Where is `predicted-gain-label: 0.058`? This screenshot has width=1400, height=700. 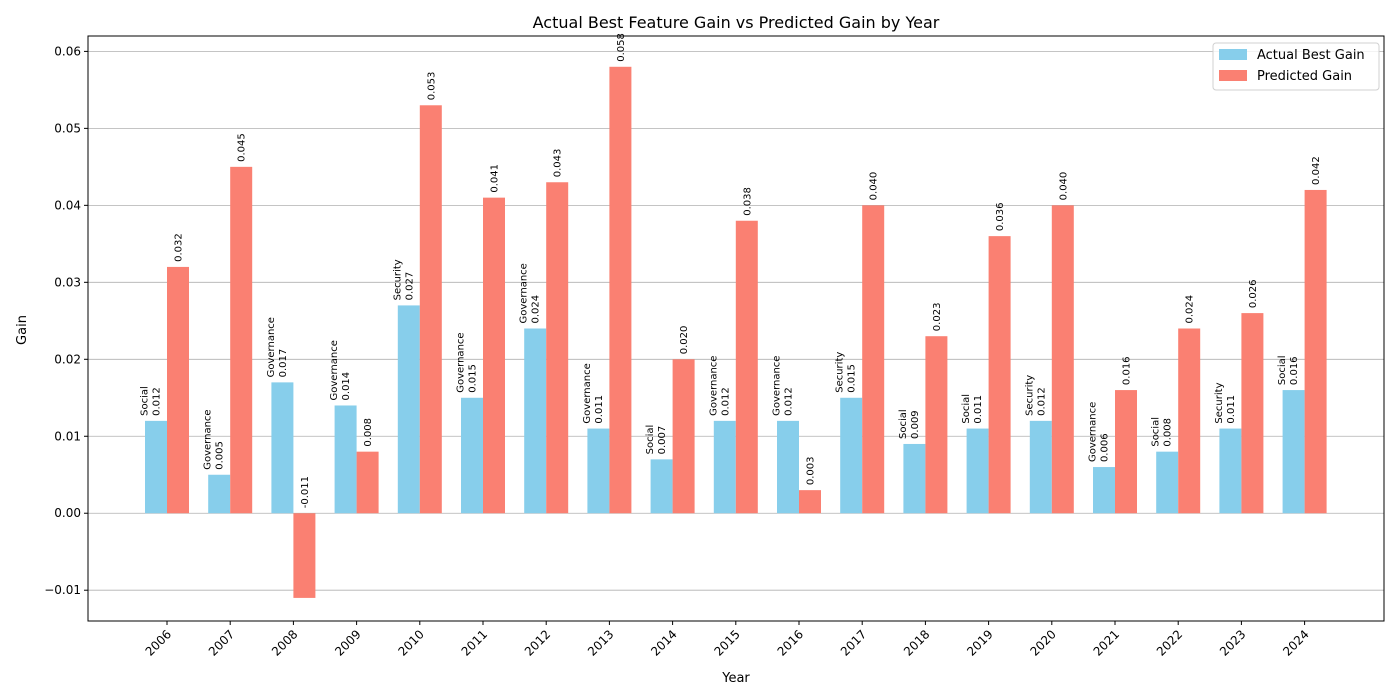 predicted-gain-label: 0.058 is located at coordinates (621, 47).